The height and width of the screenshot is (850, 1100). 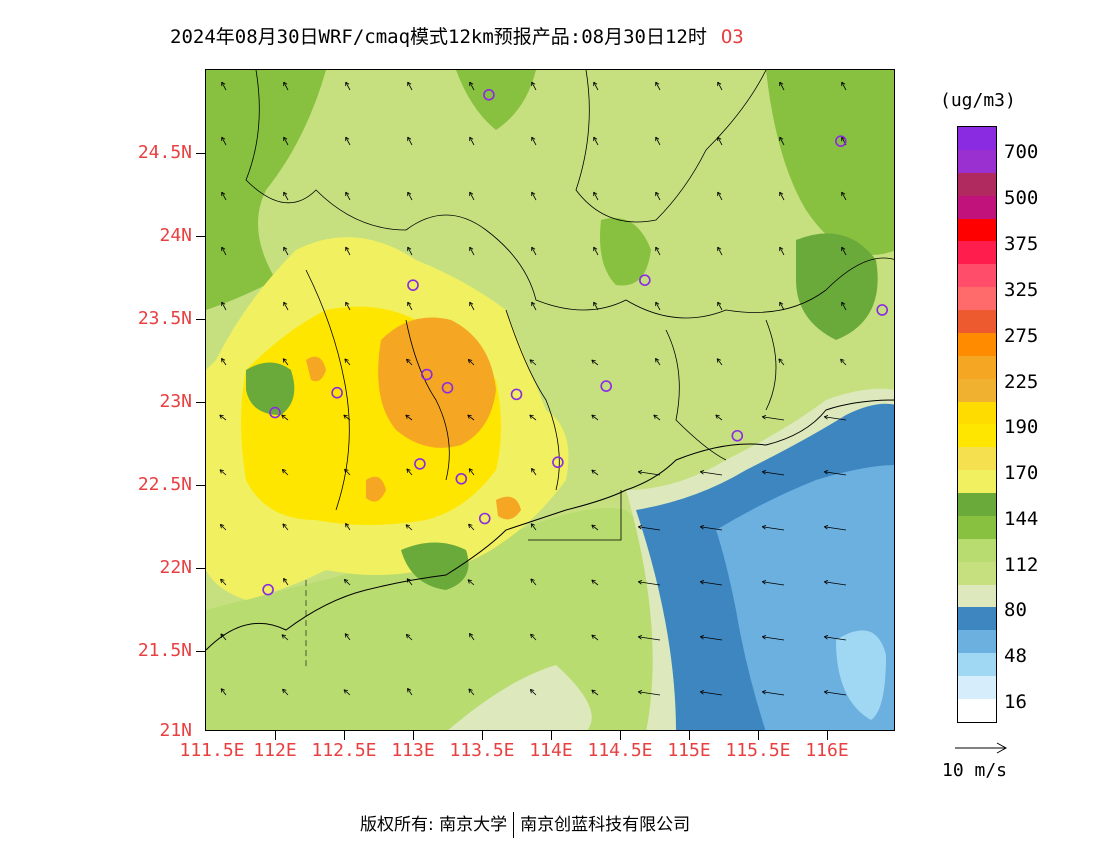 What do you see at coordinates (175, 235) in the screenshot?
I see `y-tick-label: 24N` at bounding box center [175, 235].